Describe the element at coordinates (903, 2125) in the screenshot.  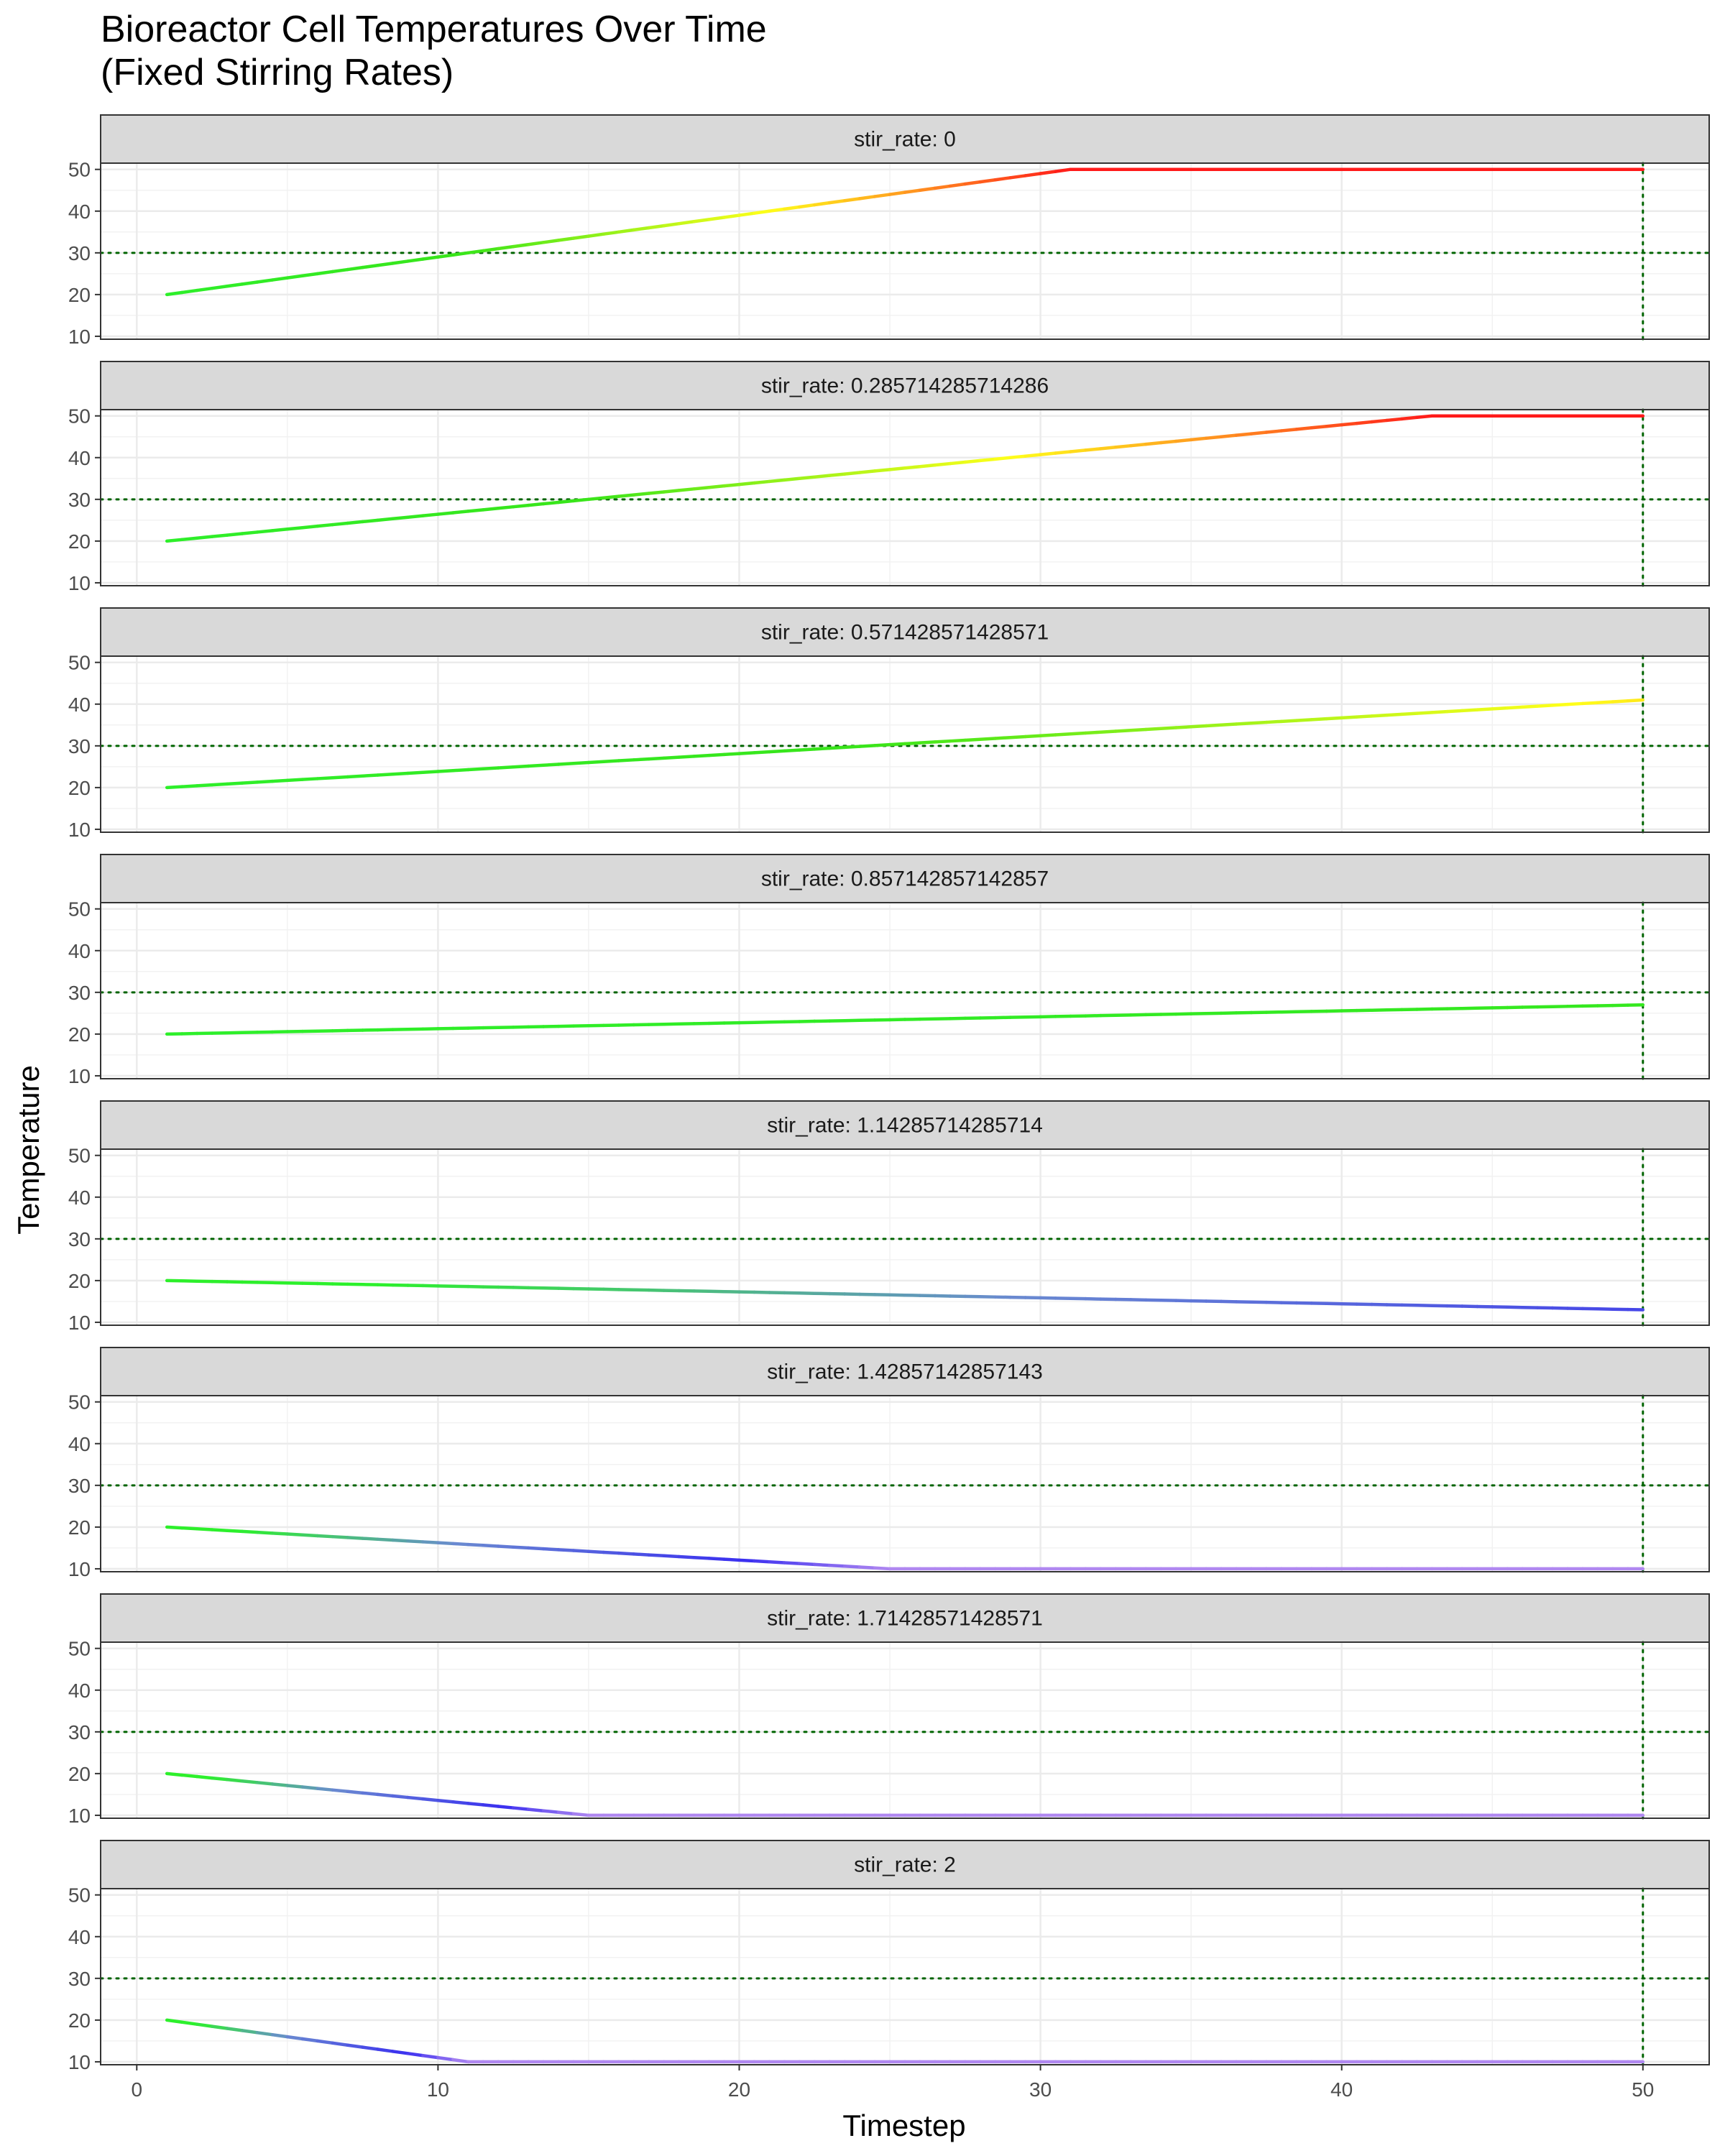
I see `x-axis-title: Timestep` at that location.